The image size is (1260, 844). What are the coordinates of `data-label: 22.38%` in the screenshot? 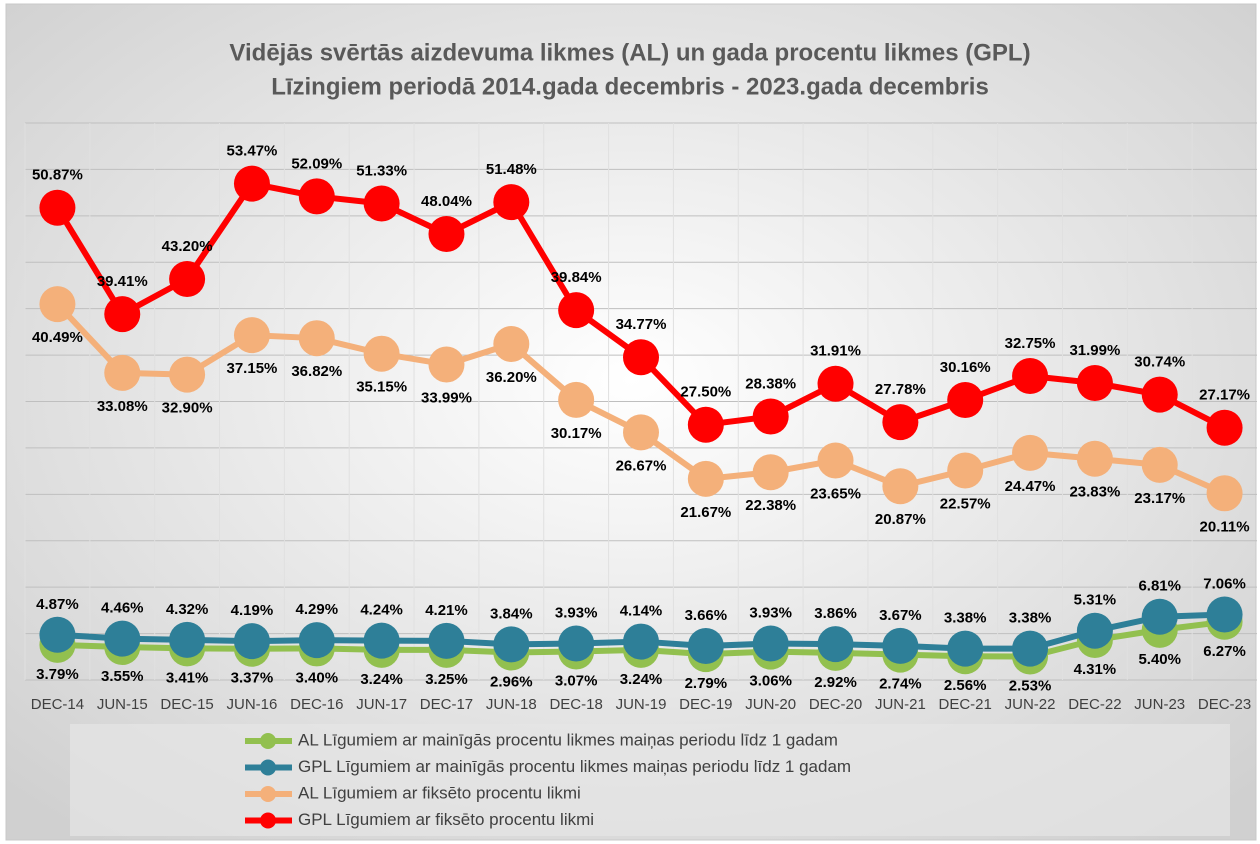 It's located at (770, 505).